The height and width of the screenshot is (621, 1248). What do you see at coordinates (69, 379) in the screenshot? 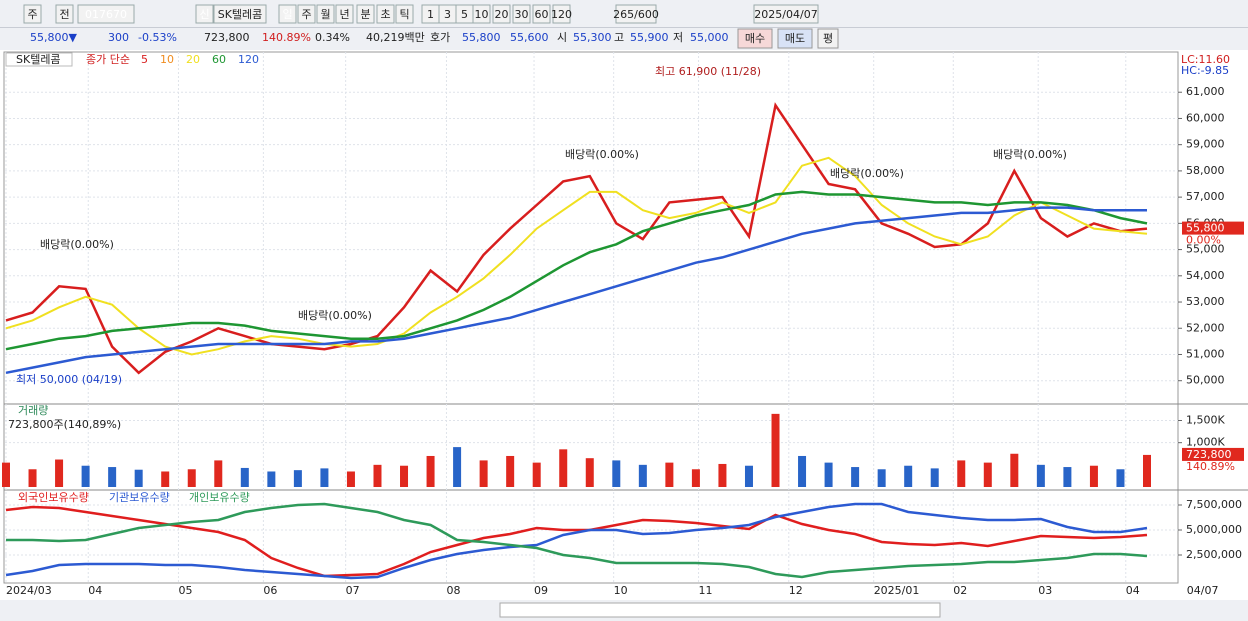
I see `chart-annotation: 최저 50,000 (04/19)` at bounding box center [69, 379].